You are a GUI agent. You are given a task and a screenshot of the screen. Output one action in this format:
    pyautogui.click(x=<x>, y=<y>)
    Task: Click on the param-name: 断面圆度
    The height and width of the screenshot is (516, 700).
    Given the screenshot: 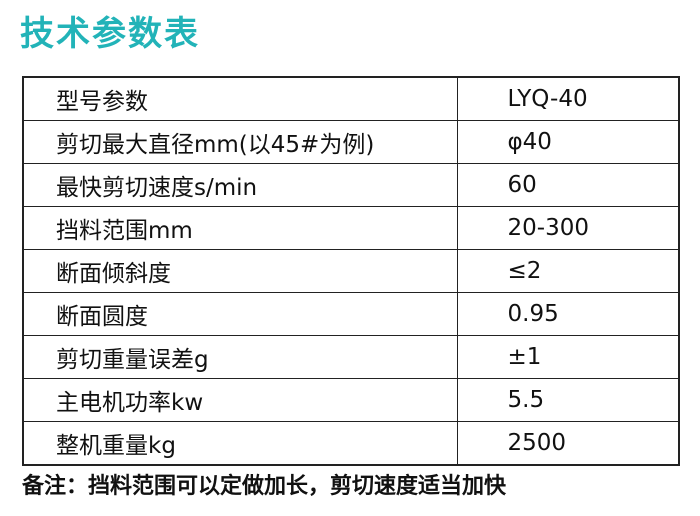 What is the action you would take?
    pyautogui.click(x=240, y=314)
    